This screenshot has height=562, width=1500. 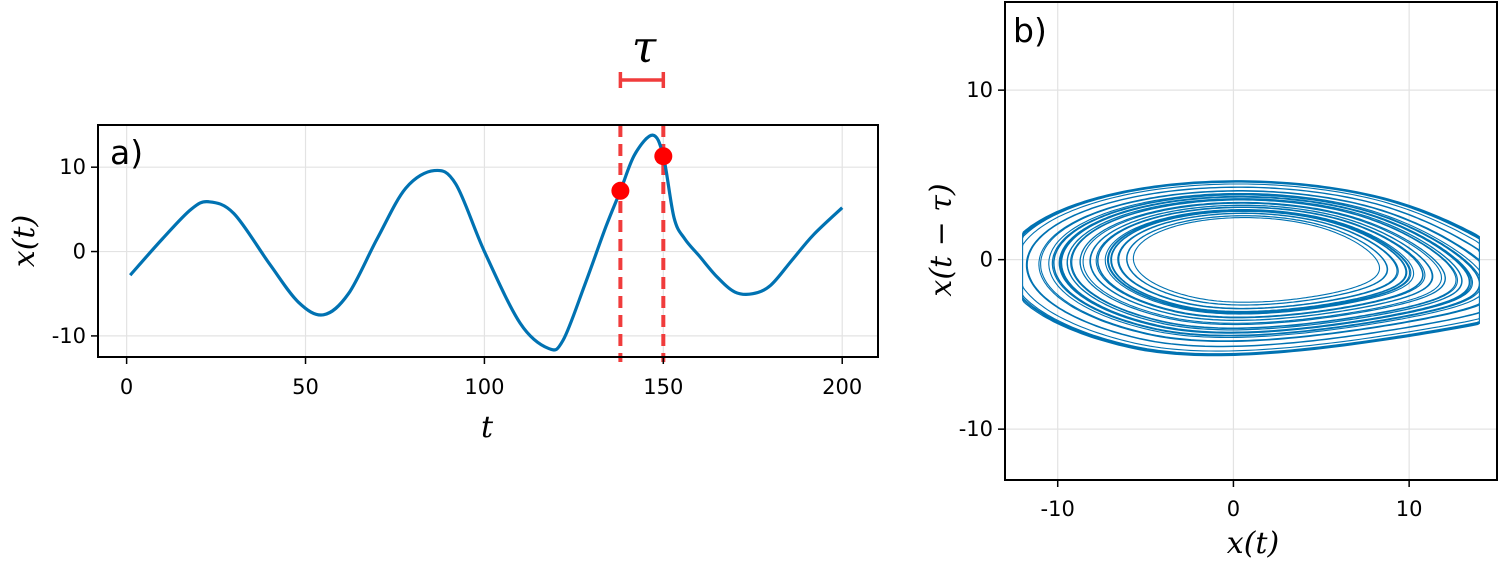 I want to click on panel-a-markers, so click(x=642, y=173).